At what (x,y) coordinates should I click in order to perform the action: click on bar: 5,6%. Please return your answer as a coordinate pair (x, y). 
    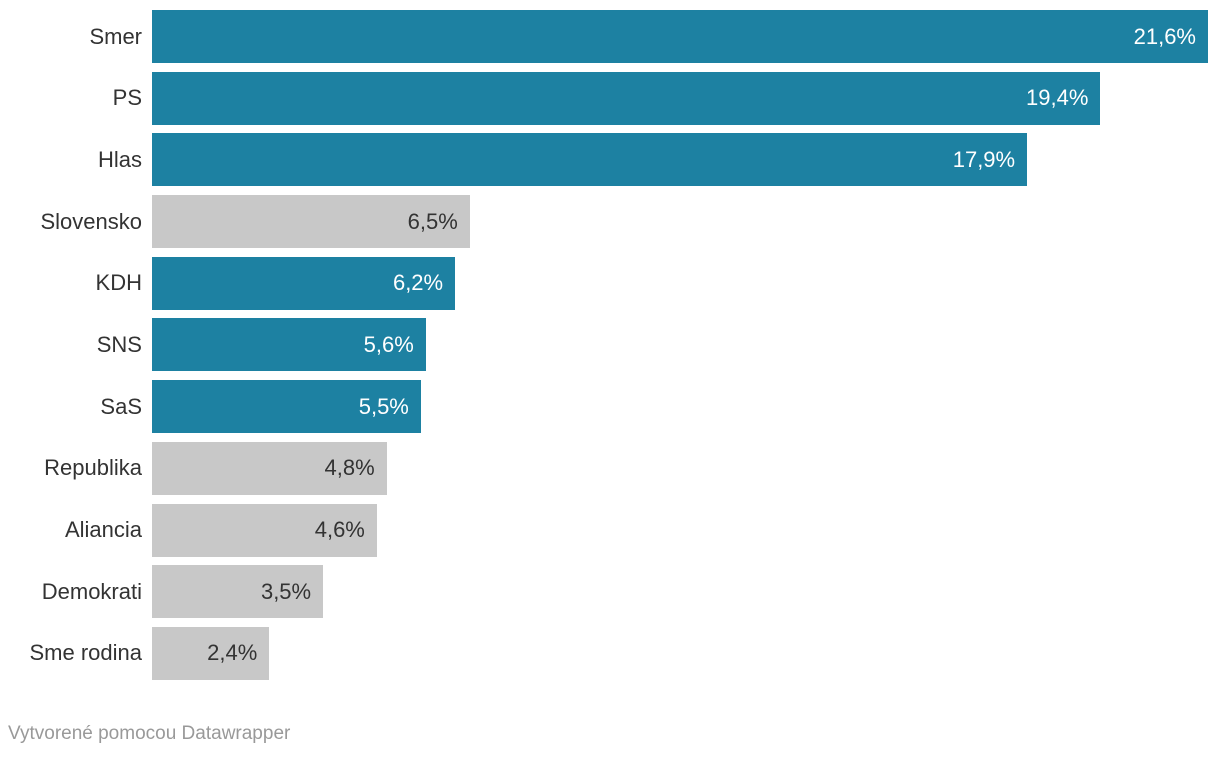
    Looking at the image, I should click on (289, 345).